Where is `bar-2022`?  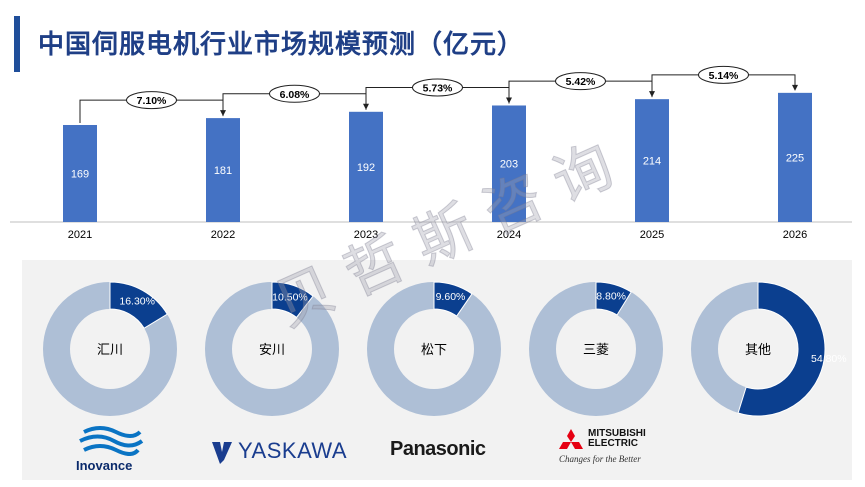 bar-2022 is located at coordinates (223, 170).